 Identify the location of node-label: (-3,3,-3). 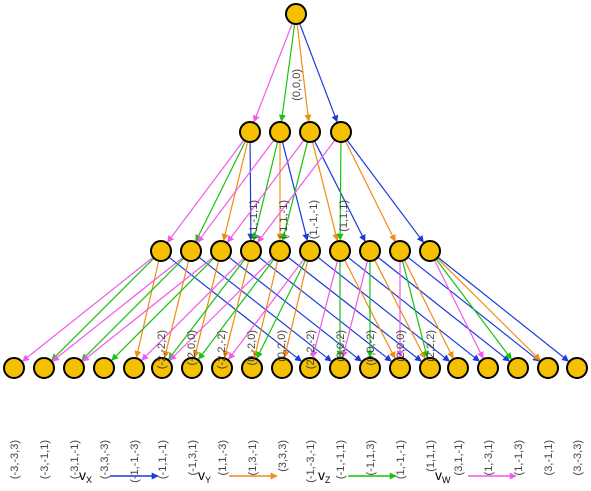
(105, 459).